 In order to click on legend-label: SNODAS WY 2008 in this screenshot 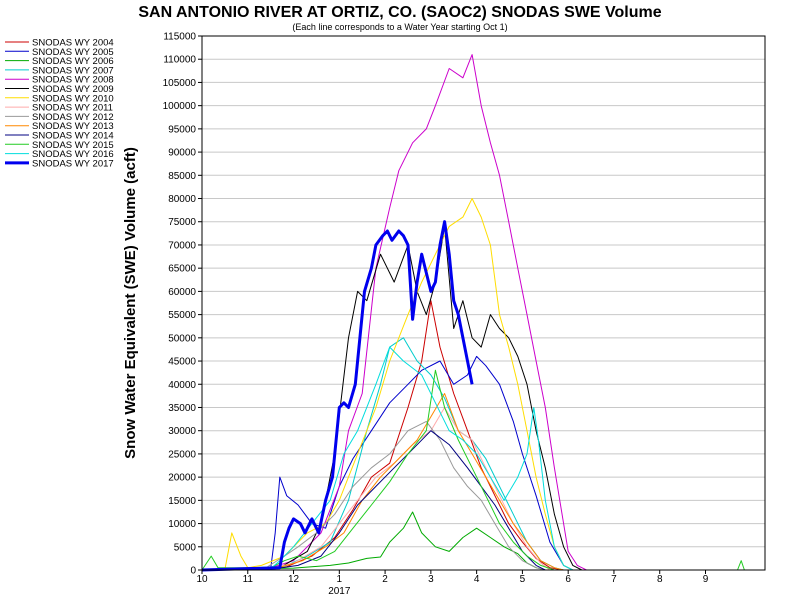, I will do `click(73, 80)`.